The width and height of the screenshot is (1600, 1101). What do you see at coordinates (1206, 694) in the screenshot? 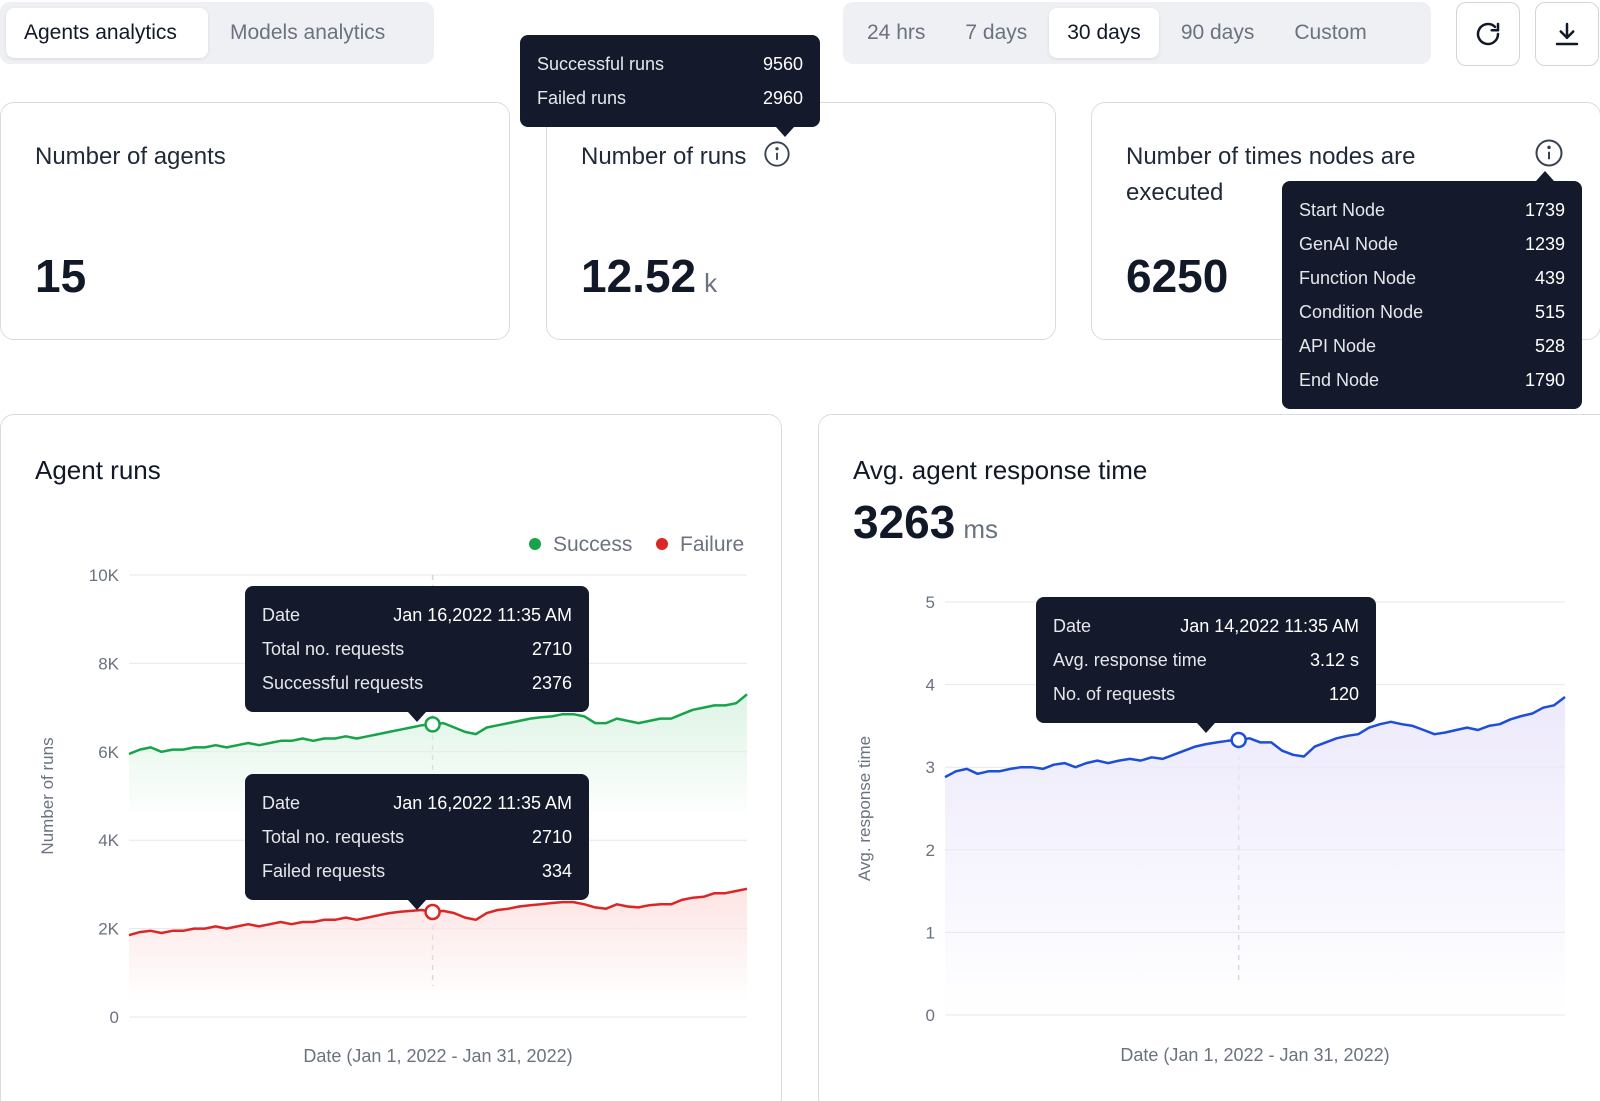
I see `tooltip-row: No. of requests 120` at bounding box center [1206, 694].